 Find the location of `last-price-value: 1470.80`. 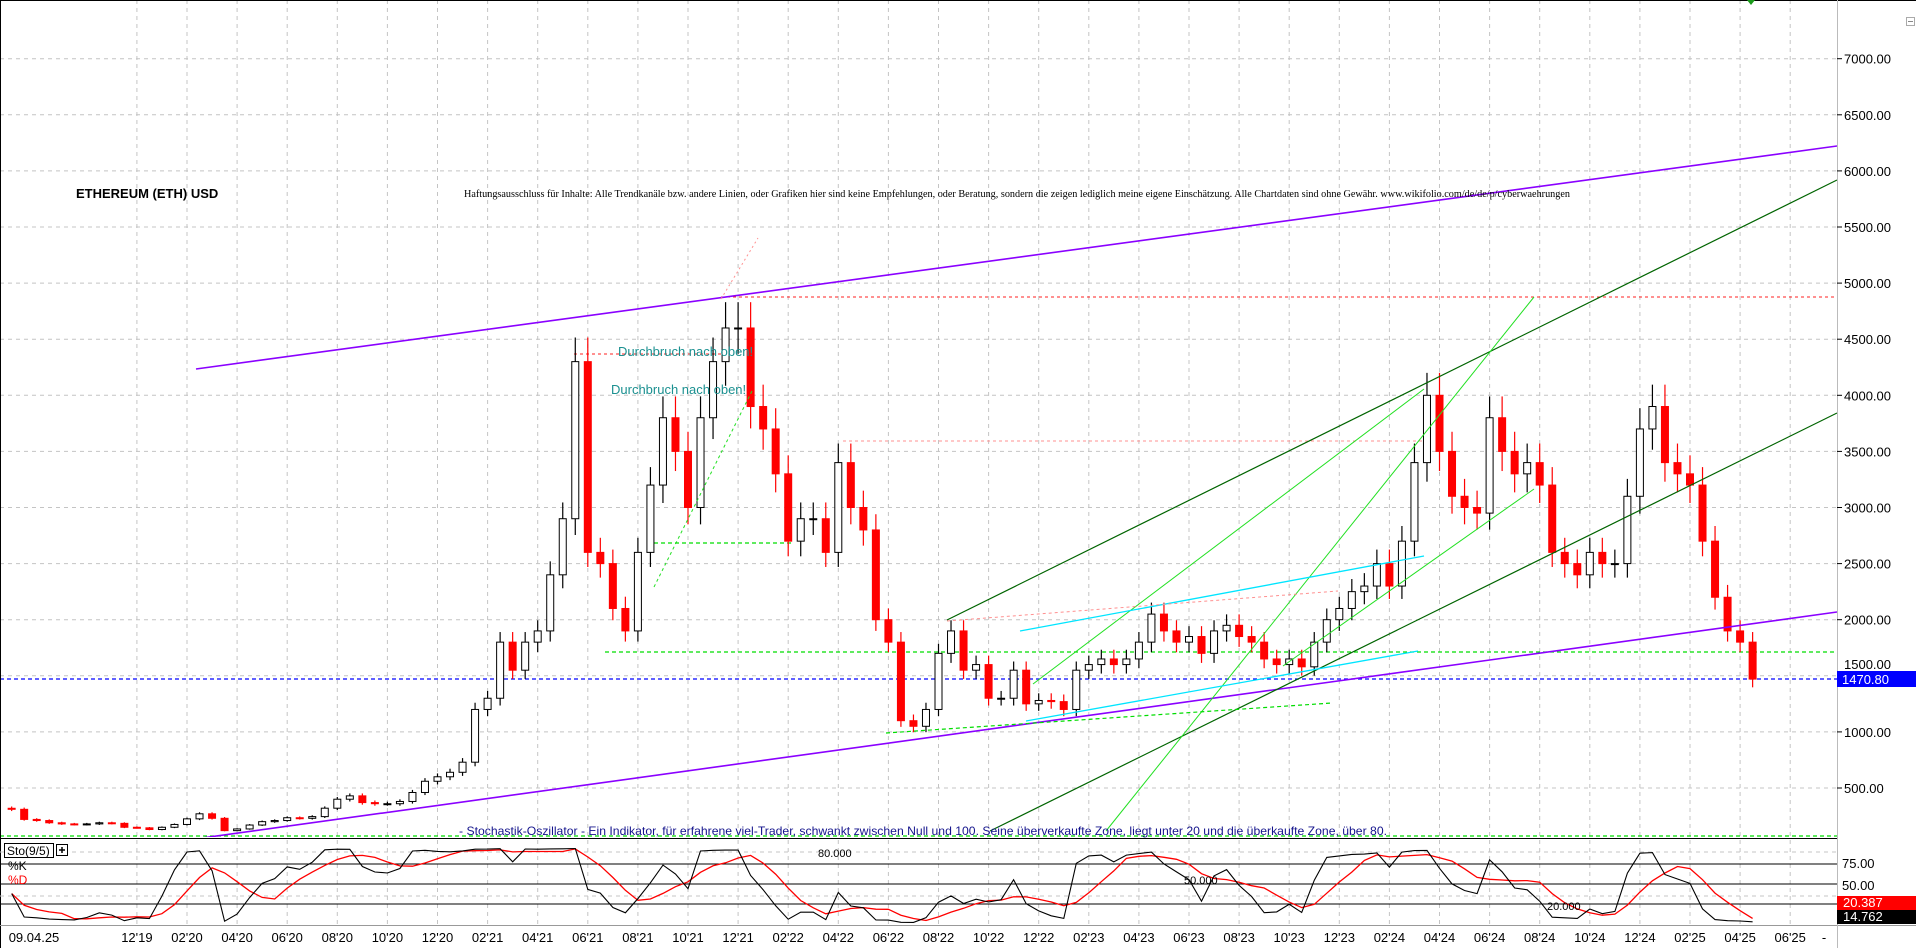

last-price-value: 1470.80 is located at coordinates (1865, 679).